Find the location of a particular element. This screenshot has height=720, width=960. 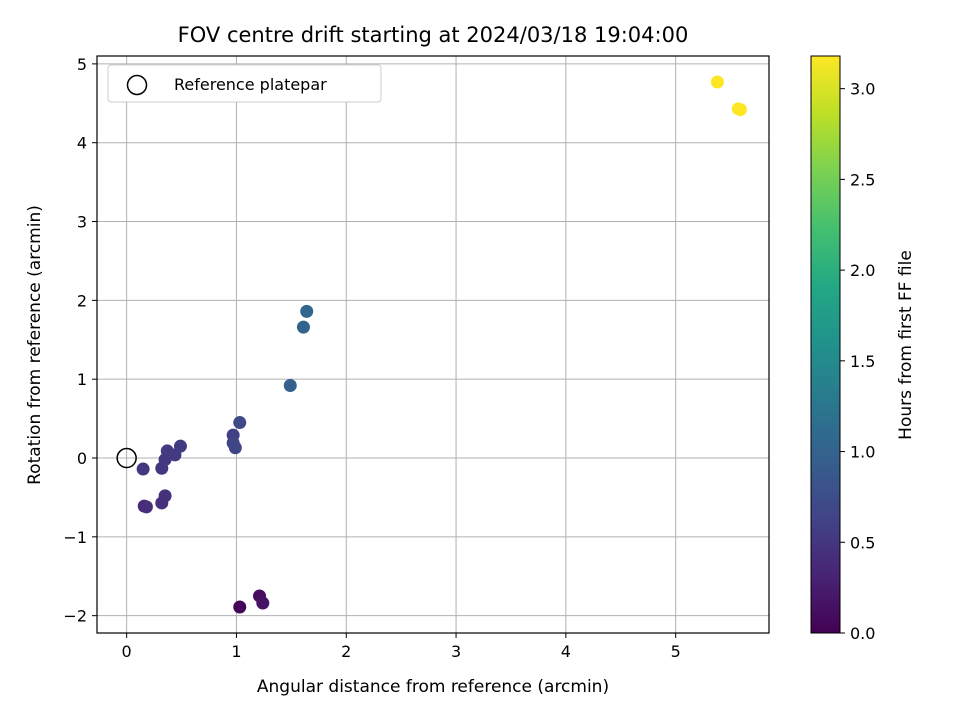

y-tick-label: −2 is located at coordinates (75, 616).